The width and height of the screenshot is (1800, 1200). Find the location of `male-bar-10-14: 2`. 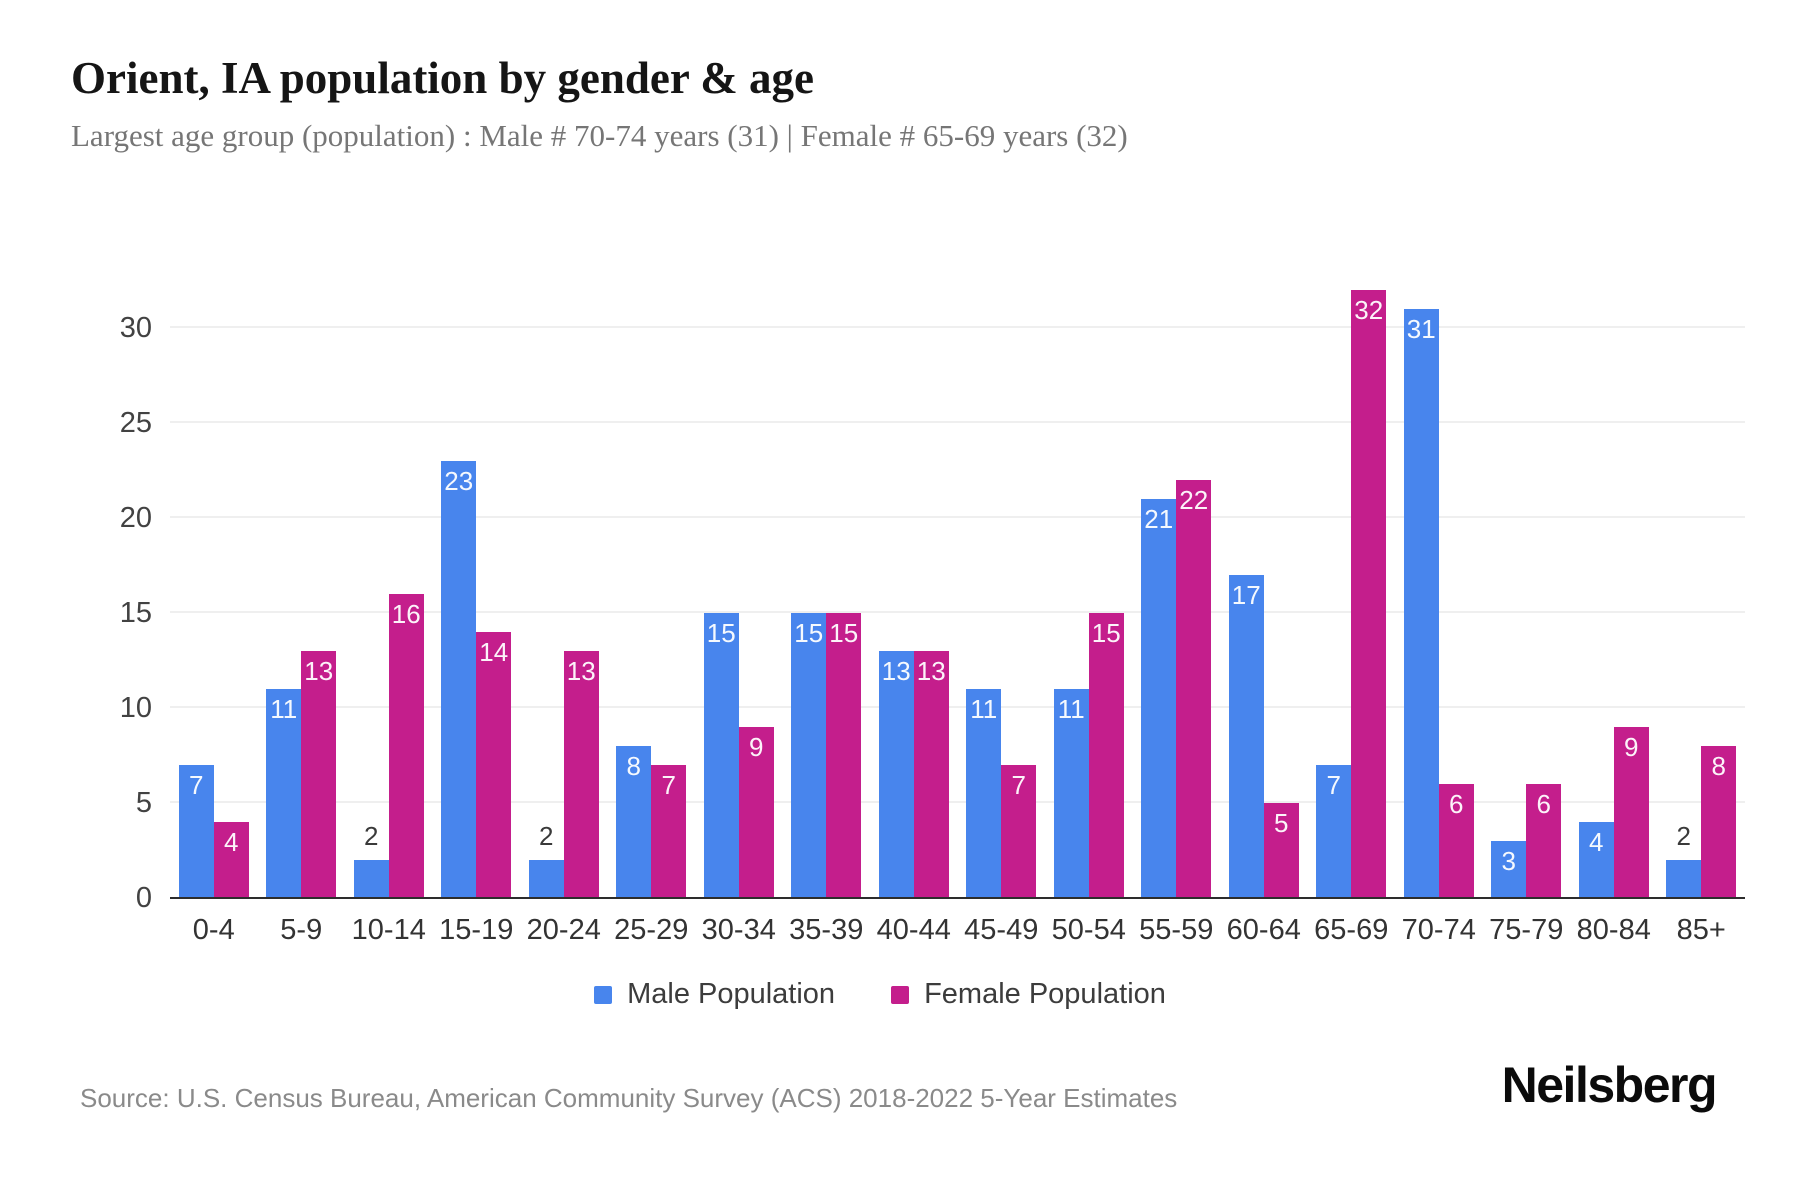

male-bar-10-14: 2 is located at coordinates (371, 859).